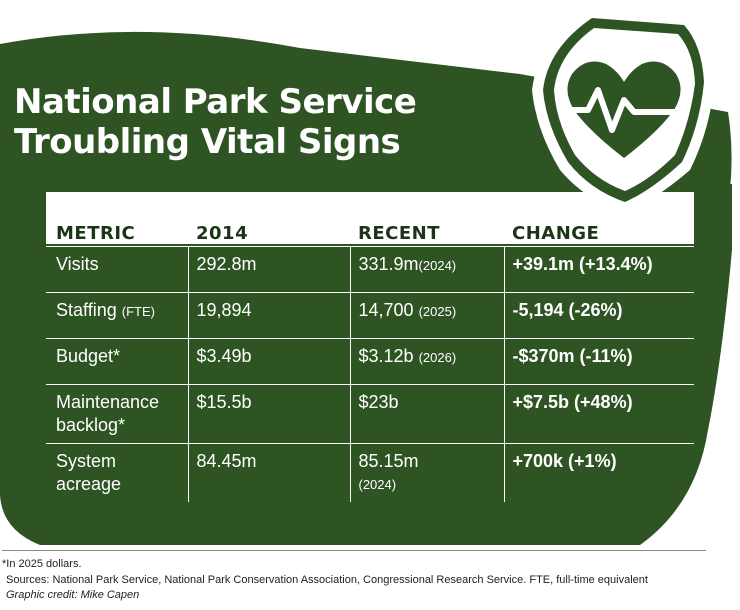  Describe the element at coordinates (388, 461) in the screenshot. I see `recent-value: 85.15m` at that location.